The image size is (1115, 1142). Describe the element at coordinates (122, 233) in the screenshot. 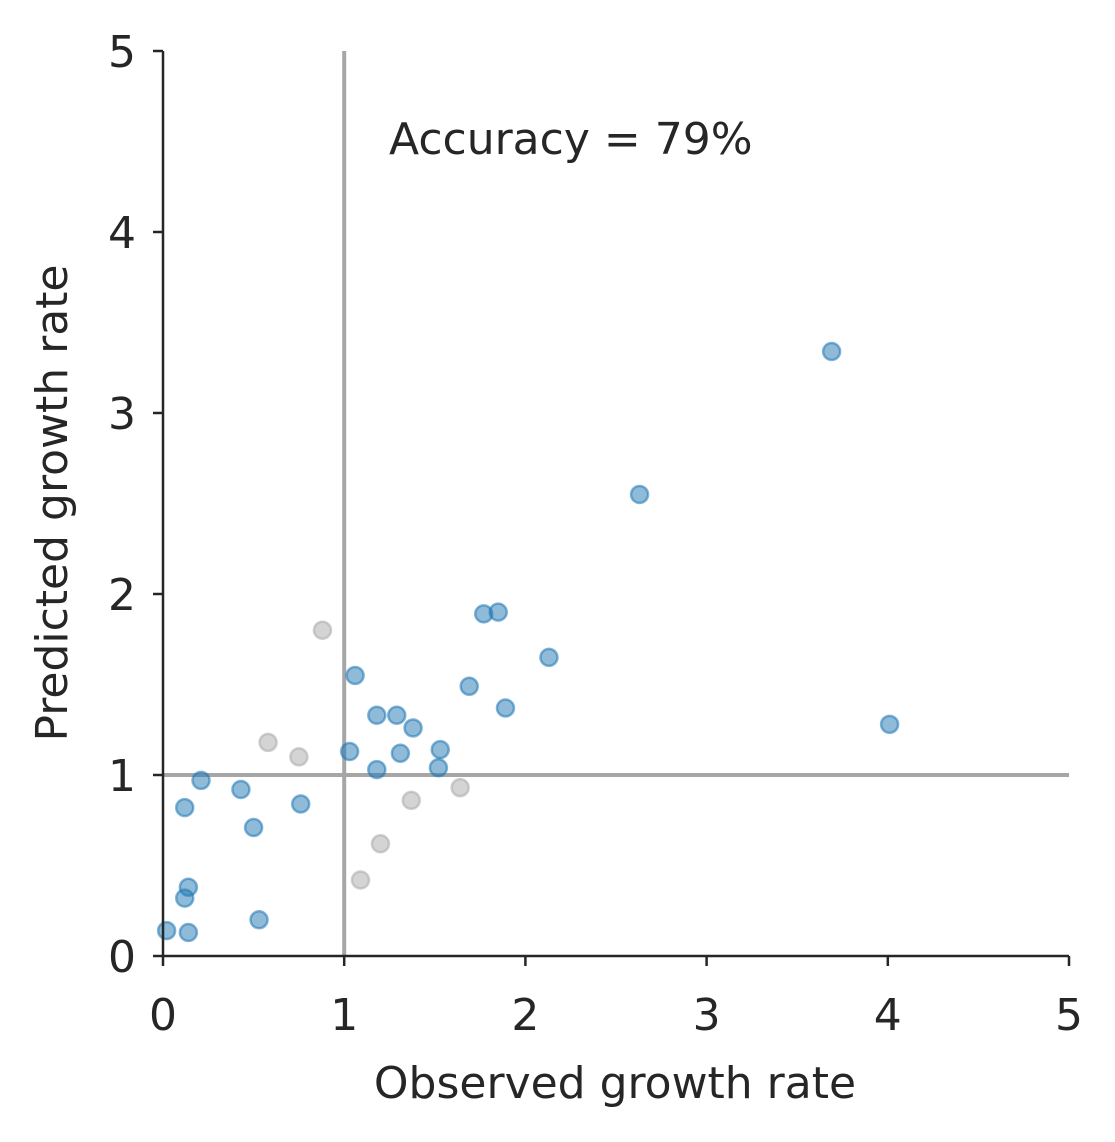

I see `y-tick-label: 4` at that location.